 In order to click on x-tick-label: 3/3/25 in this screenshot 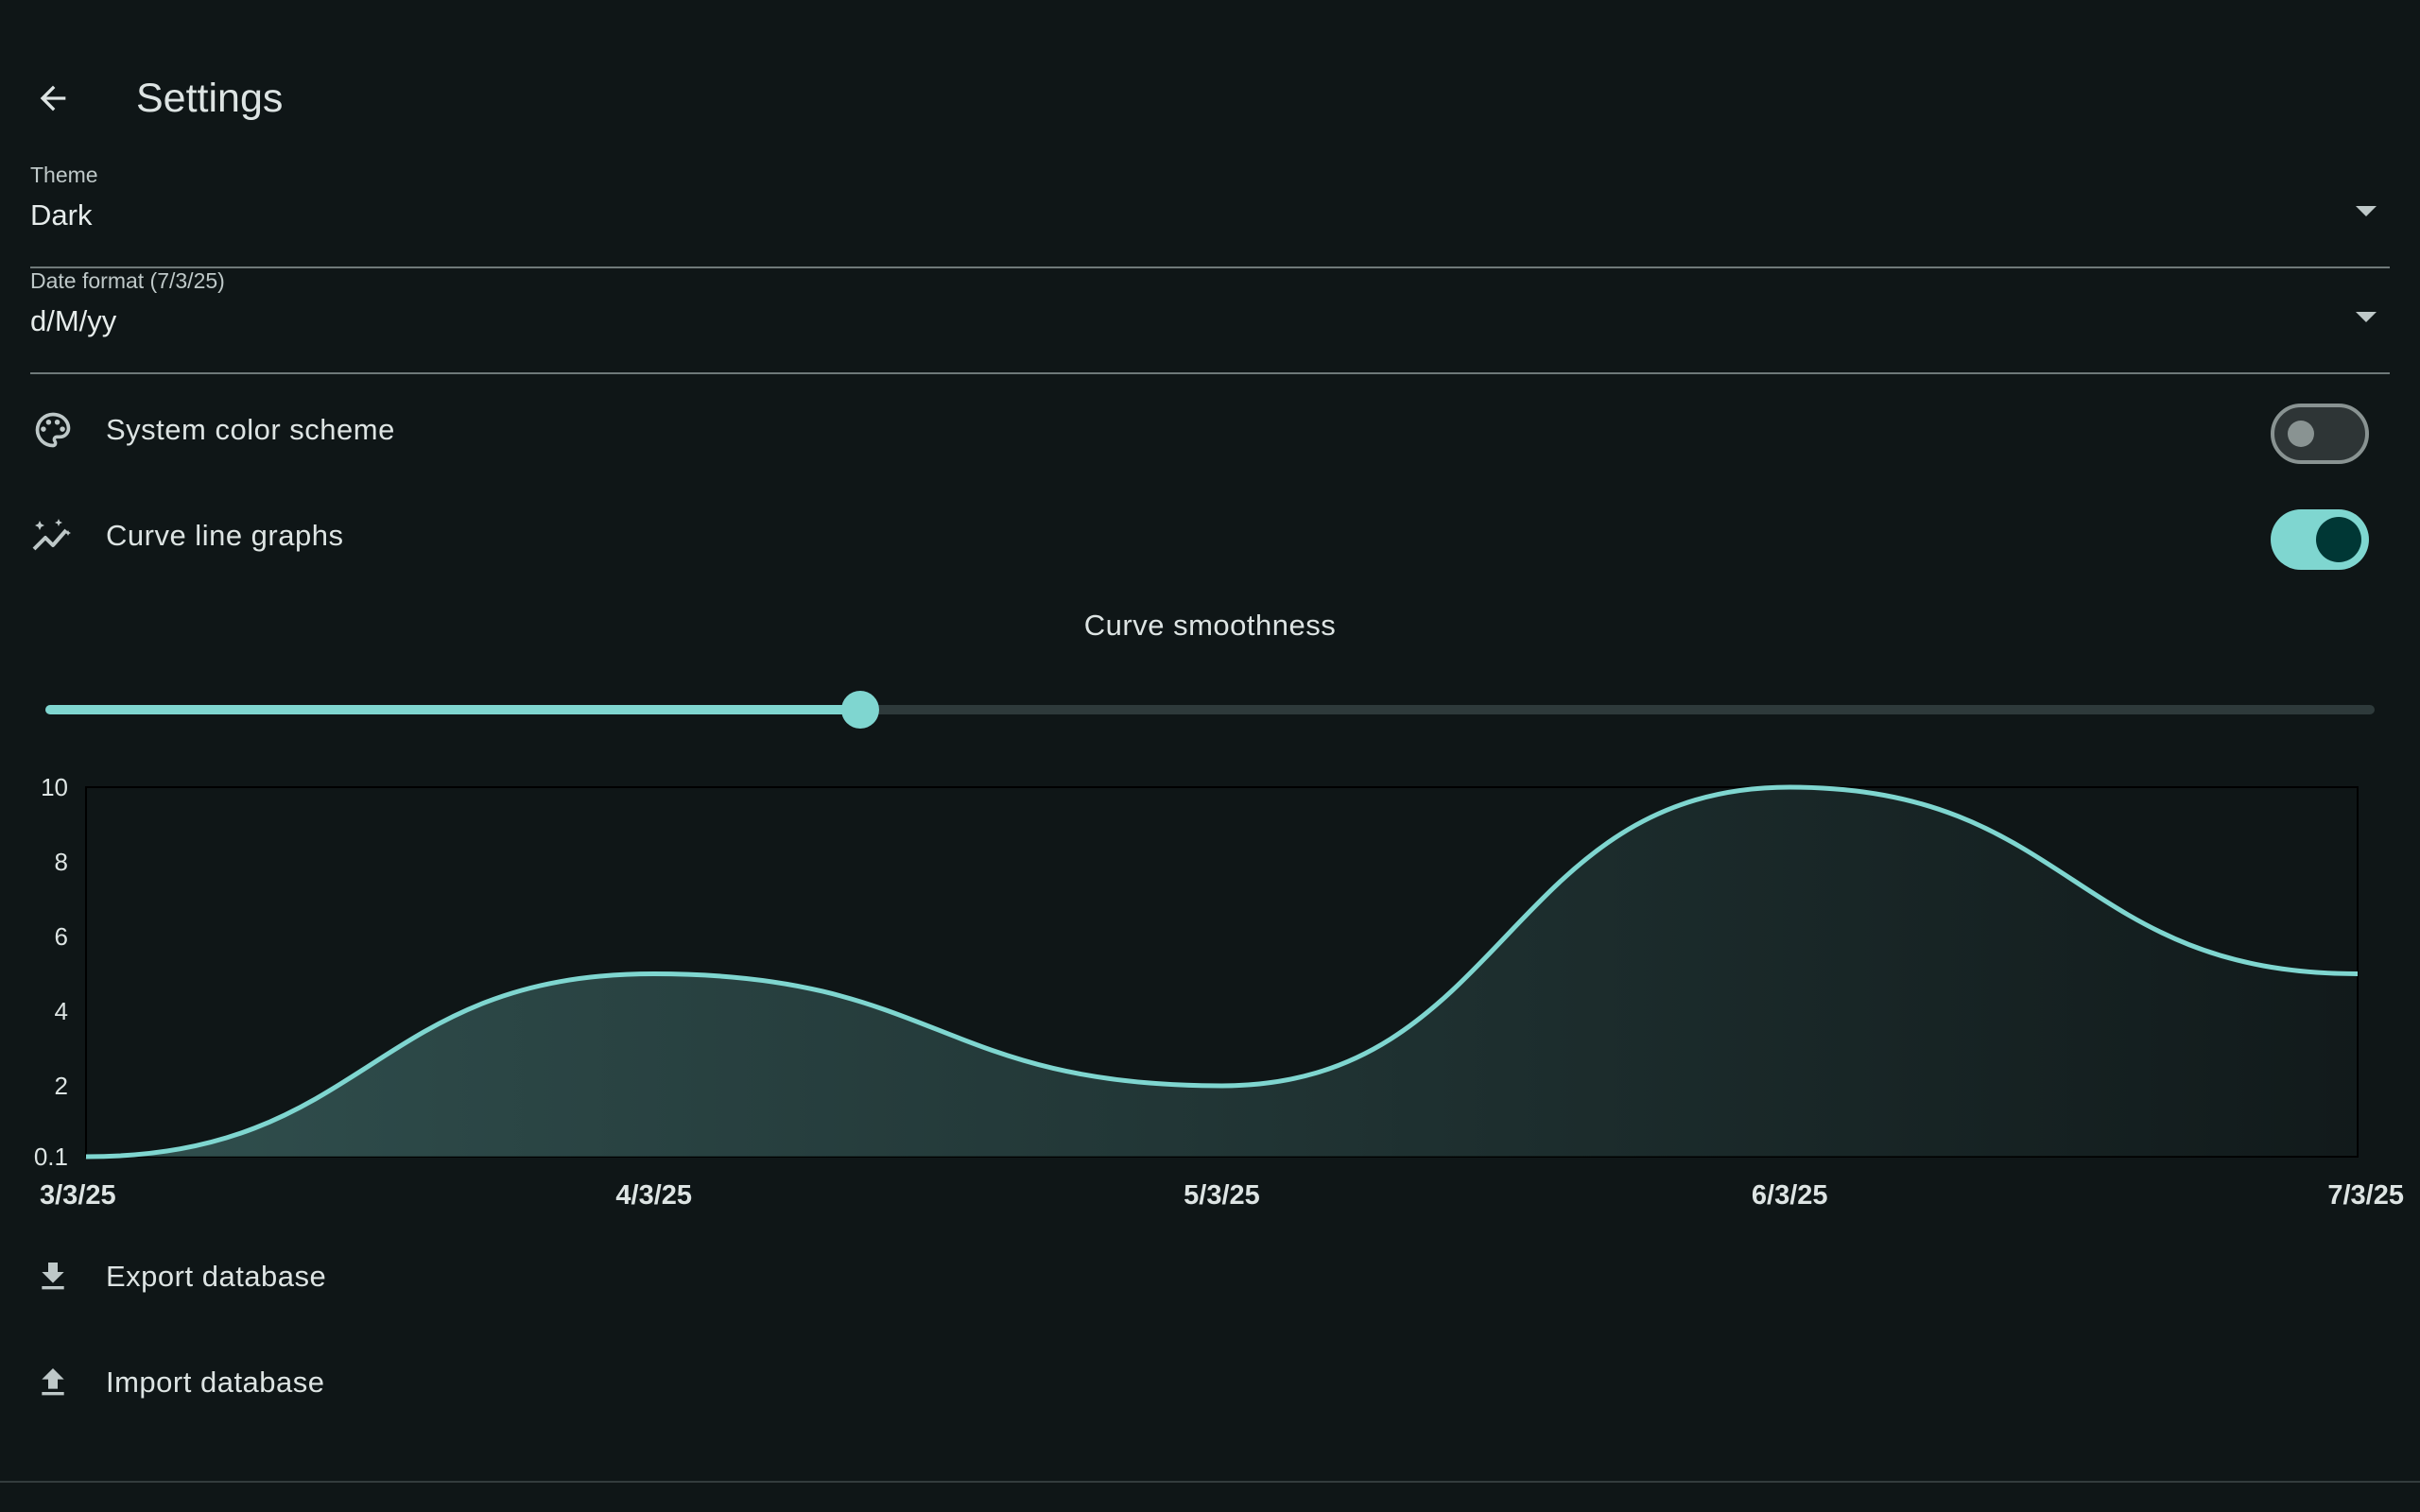, I will do `click(78, 1195)`.